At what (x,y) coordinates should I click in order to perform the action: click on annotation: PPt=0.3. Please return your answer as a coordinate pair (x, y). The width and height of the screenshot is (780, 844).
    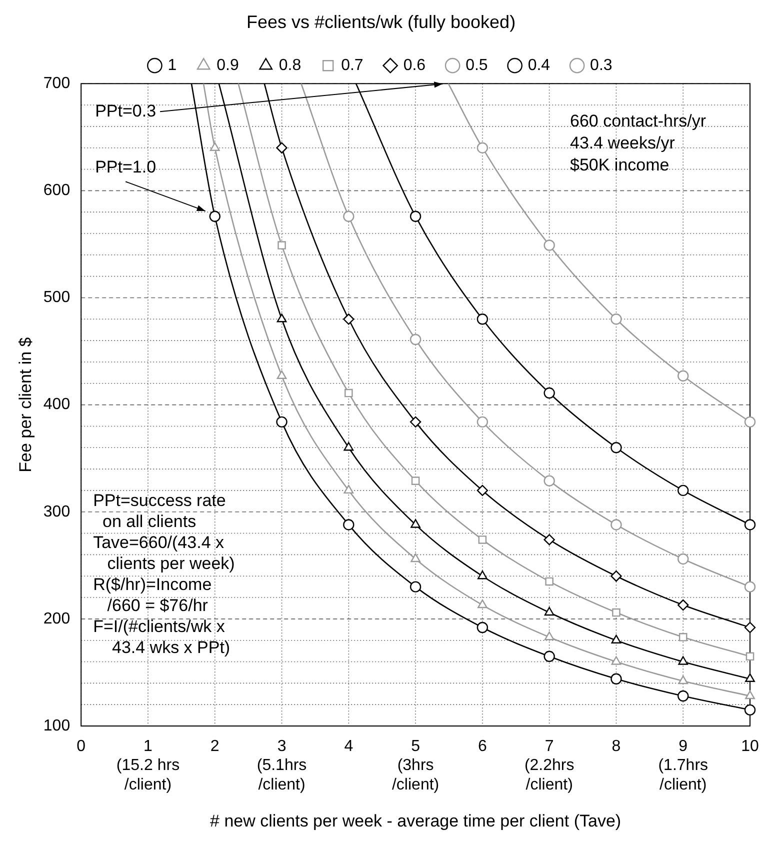
    Looking at the image, I should click on (125, 110).